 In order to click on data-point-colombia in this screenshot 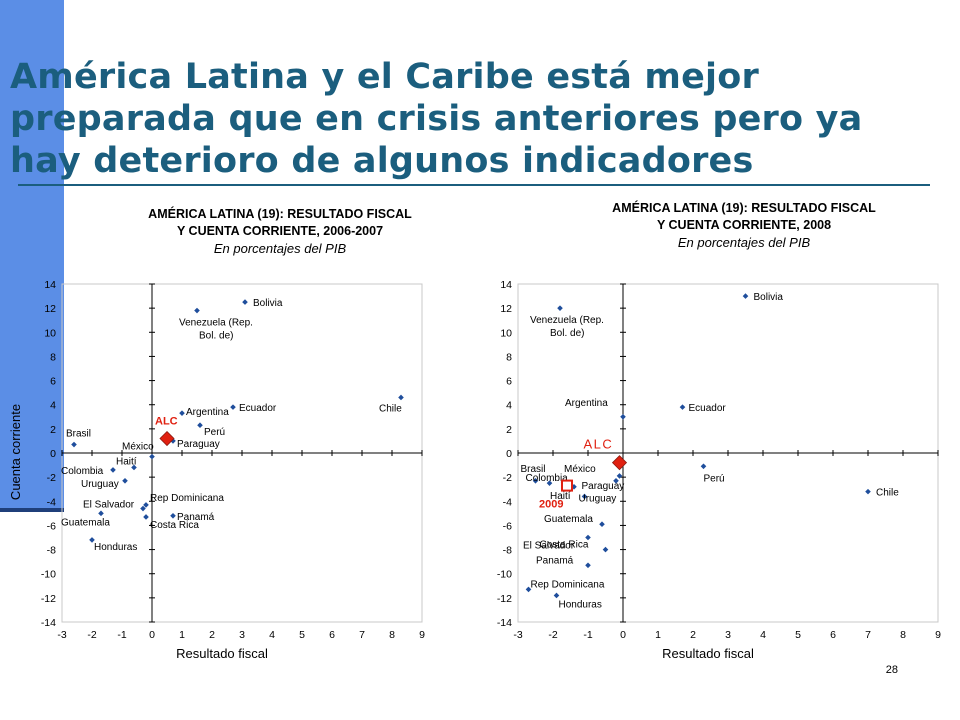, I will do `click(113, 470)`.